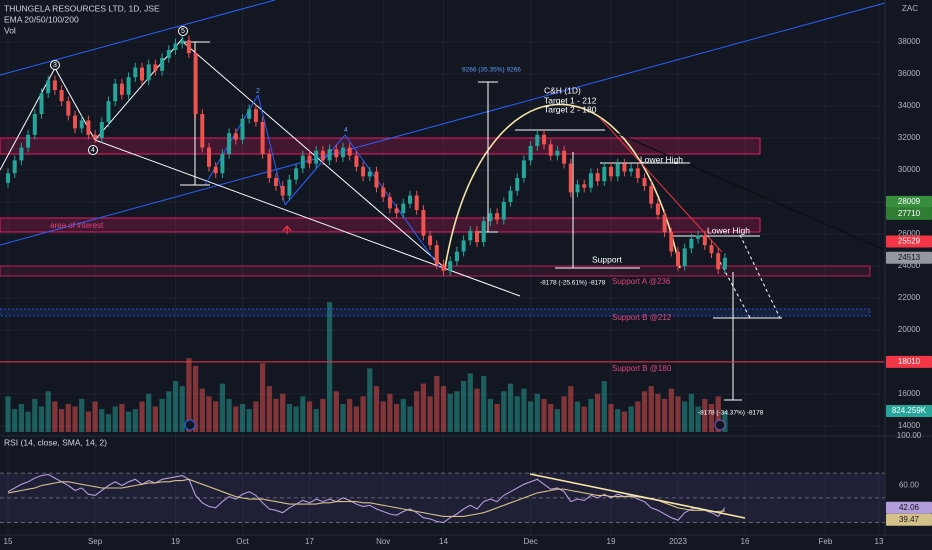  Describe the element at coordinates (909, 105) in the screenshot. I see `y-tick-label: 34000` at that location.